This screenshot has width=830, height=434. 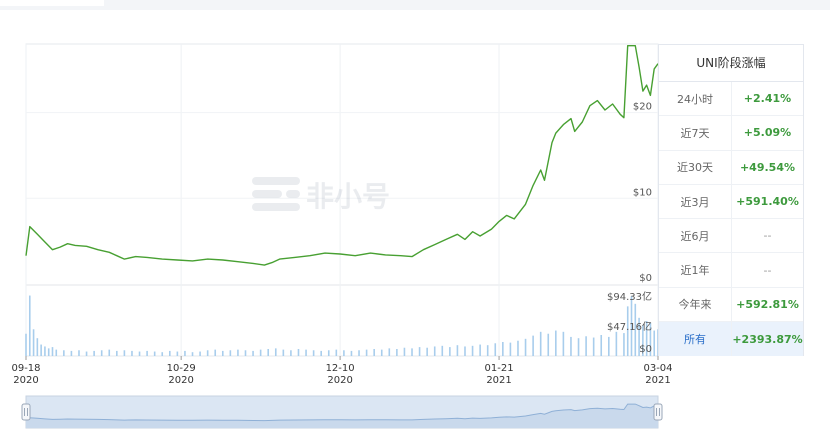 I want to click on active-tab-stub, so click(x=52, y=3).